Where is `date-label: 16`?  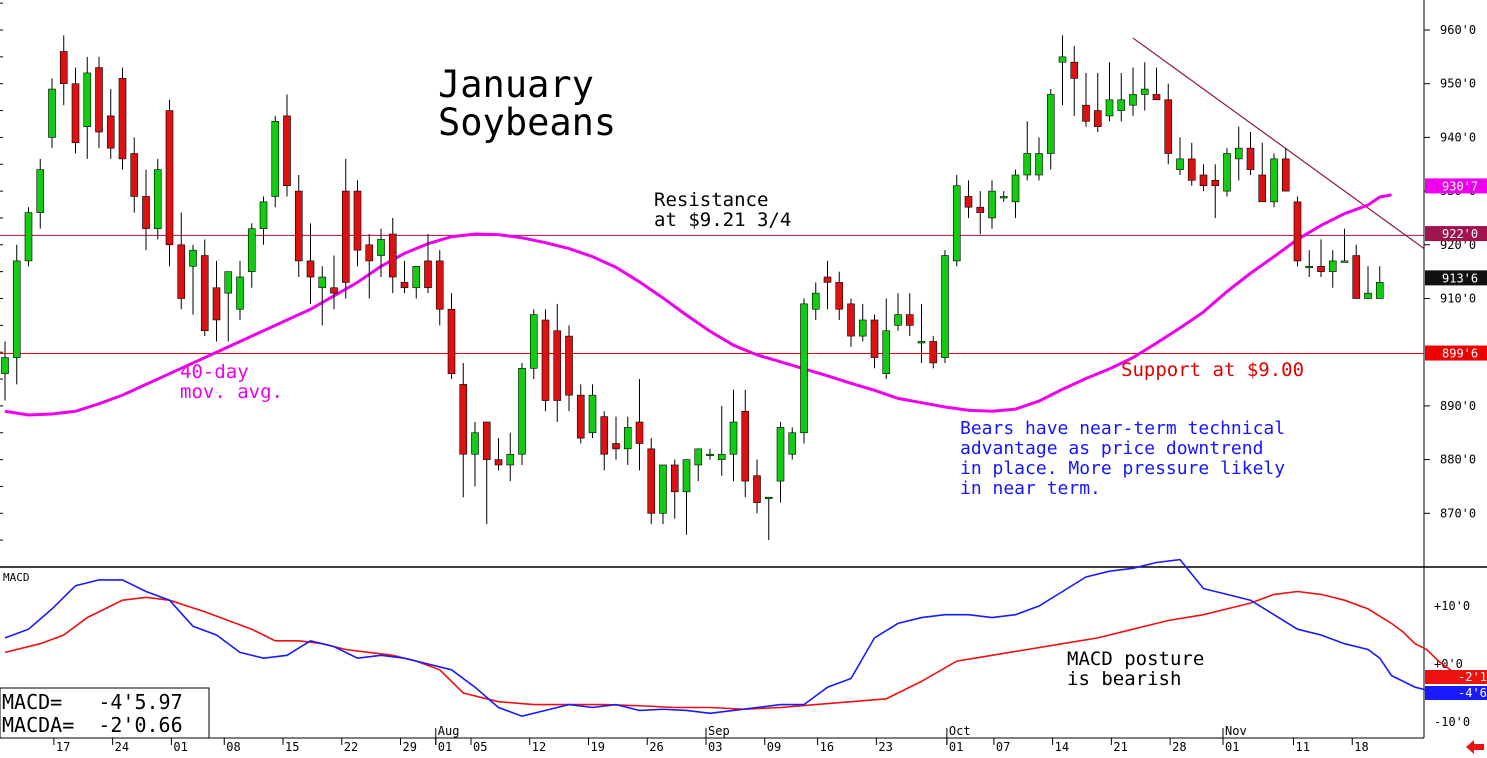
date-label: 16 is located at coordinates (827, 747).